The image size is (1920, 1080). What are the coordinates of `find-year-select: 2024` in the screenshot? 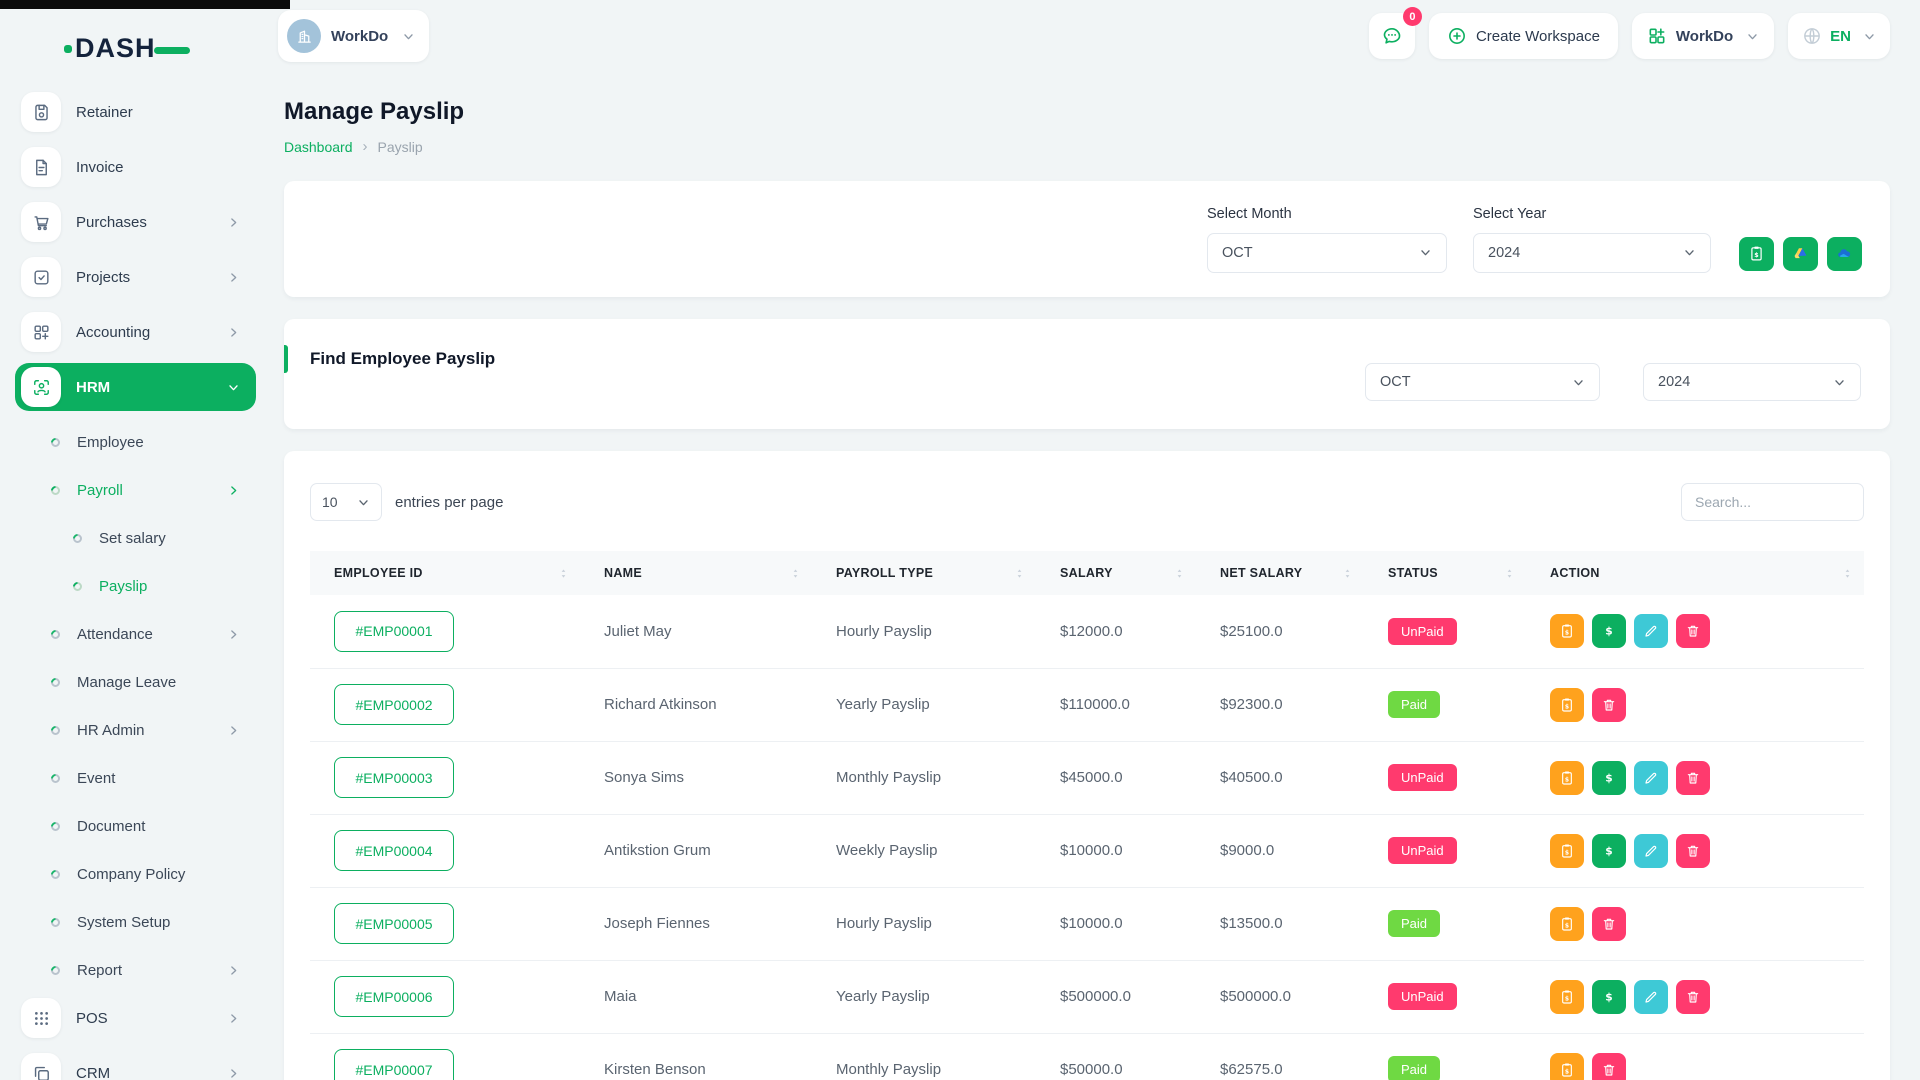 It's located at (1752, 382).